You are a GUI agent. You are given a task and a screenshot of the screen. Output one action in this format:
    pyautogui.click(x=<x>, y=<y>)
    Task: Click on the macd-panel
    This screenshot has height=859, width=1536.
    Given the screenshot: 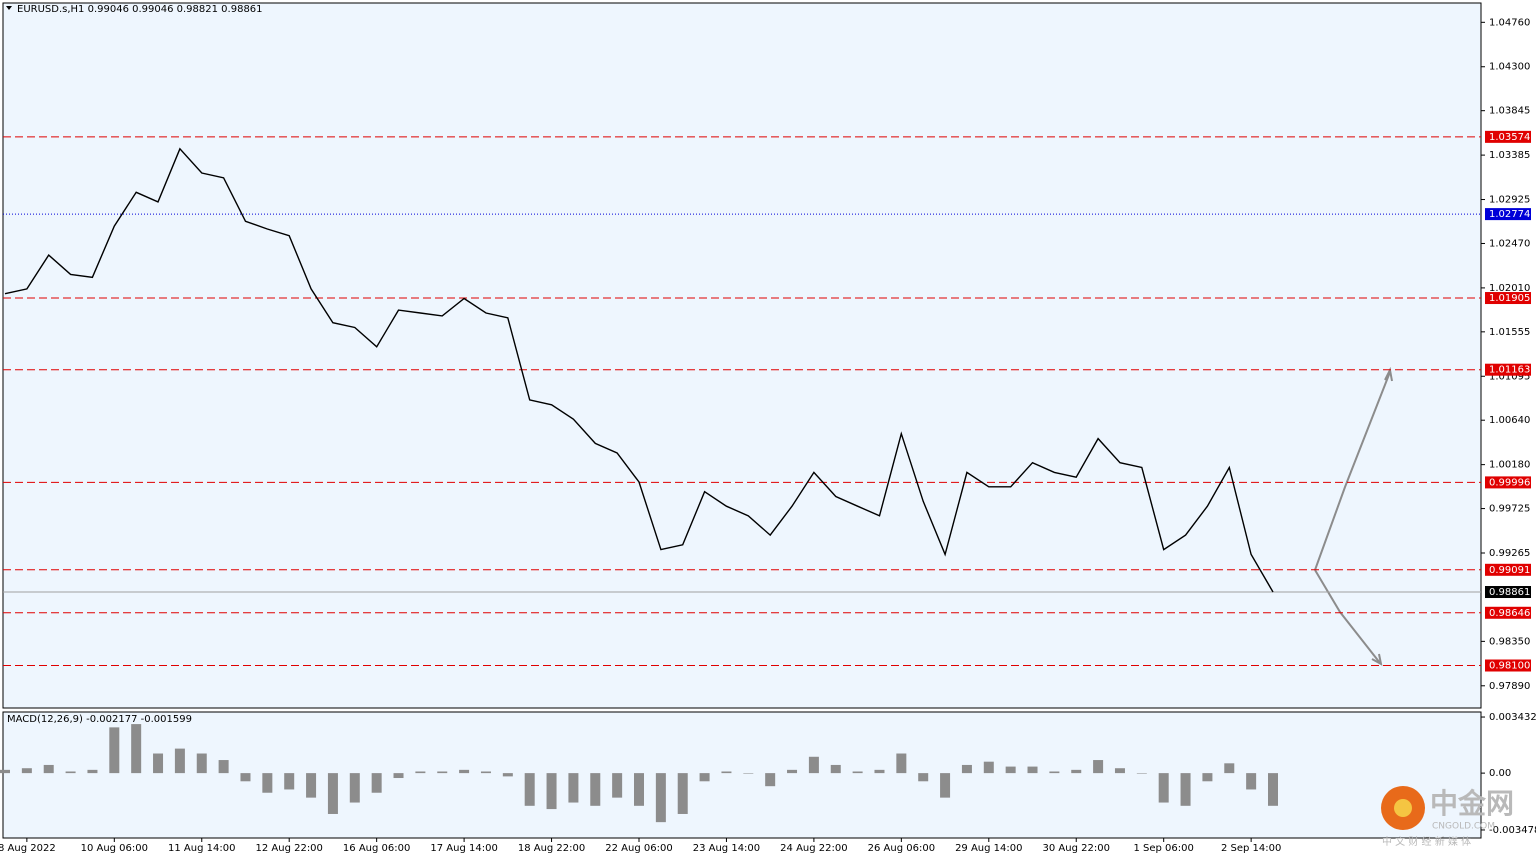 What is the action you would take?
    pyautogui.click(x=742, y=775)
    